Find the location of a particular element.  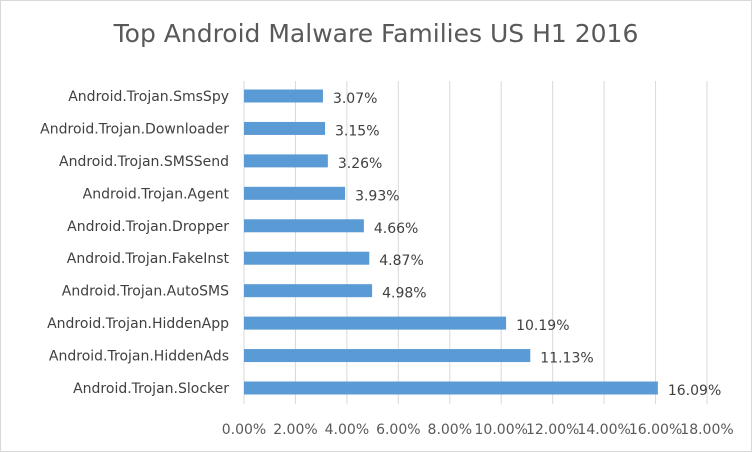

x-tick-label: 12.00% is located at coordinates (552, 430).